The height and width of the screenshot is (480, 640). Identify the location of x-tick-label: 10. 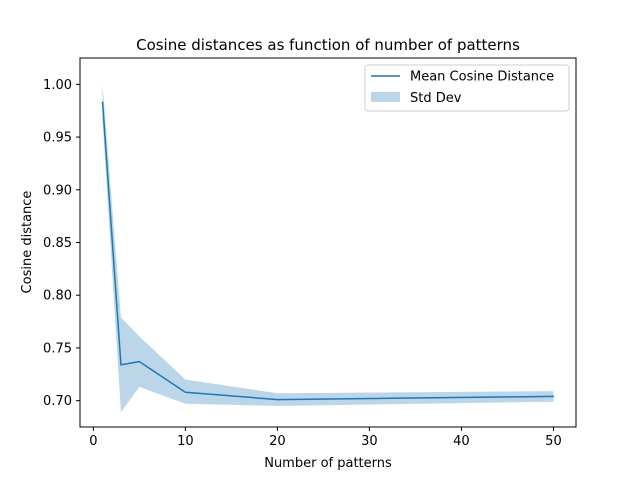
(185, 441).